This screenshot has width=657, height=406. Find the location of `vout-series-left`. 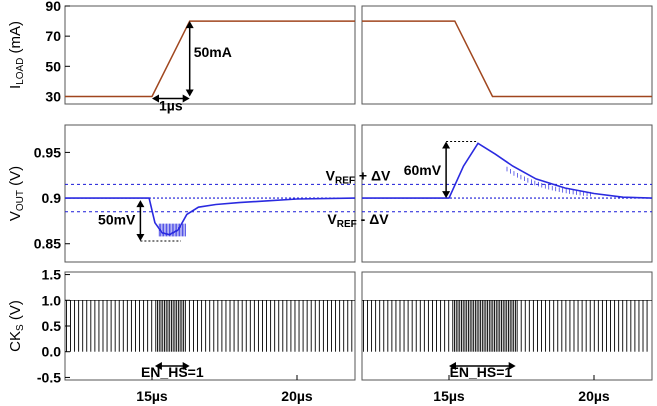

vout-series-left is located at coordinates (210, 216).